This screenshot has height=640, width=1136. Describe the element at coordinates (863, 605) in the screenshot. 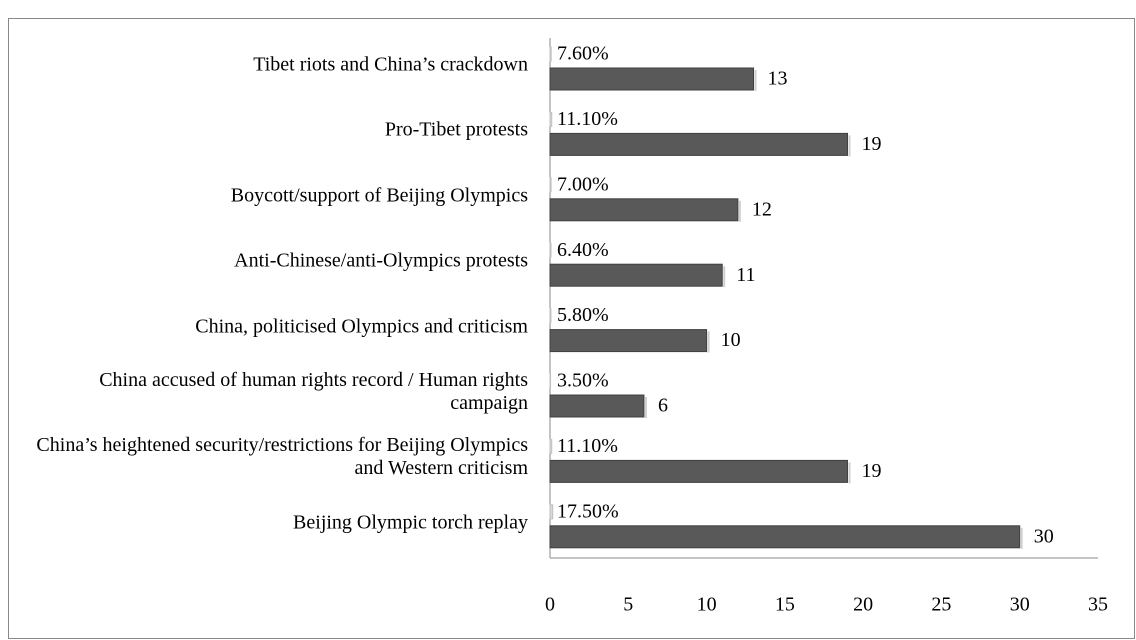

I see `x-tick-label: 20` at that location.